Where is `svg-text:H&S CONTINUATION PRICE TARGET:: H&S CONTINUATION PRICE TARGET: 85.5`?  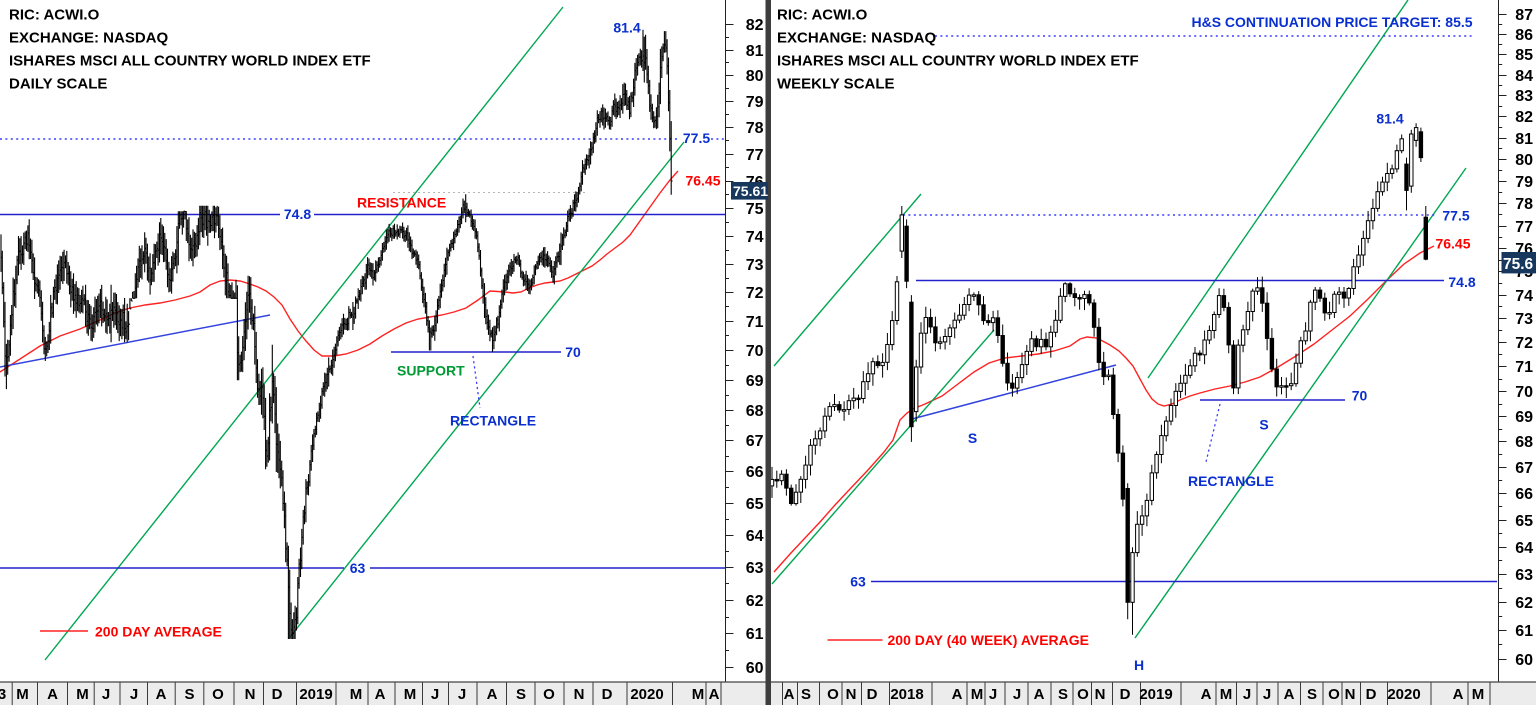 svg-text:H&S CONTINUATION PRICE TARGET:: H&S CONTINUATION PRICE TARGET: 85.5 is located at coordinates (1331, 22).